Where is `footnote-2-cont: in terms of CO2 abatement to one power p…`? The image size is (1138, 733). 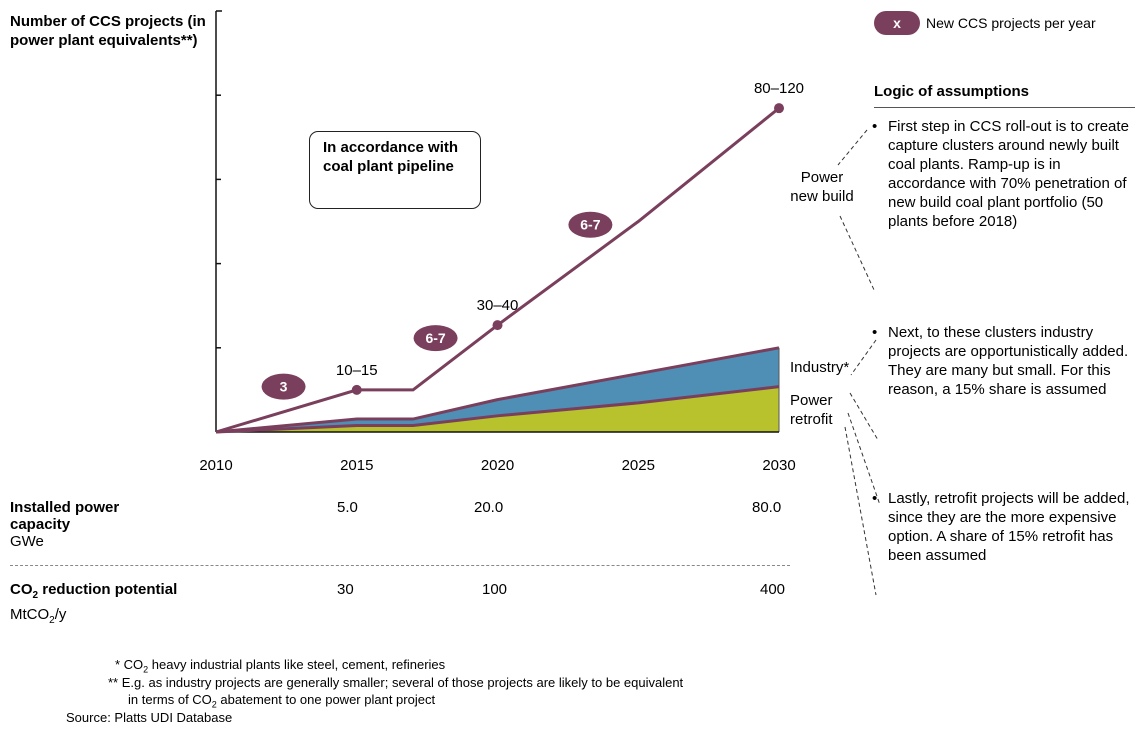 footnote-2-cont: in terms of CO2 abatement to one power p… is located at coordinates (282, 701).